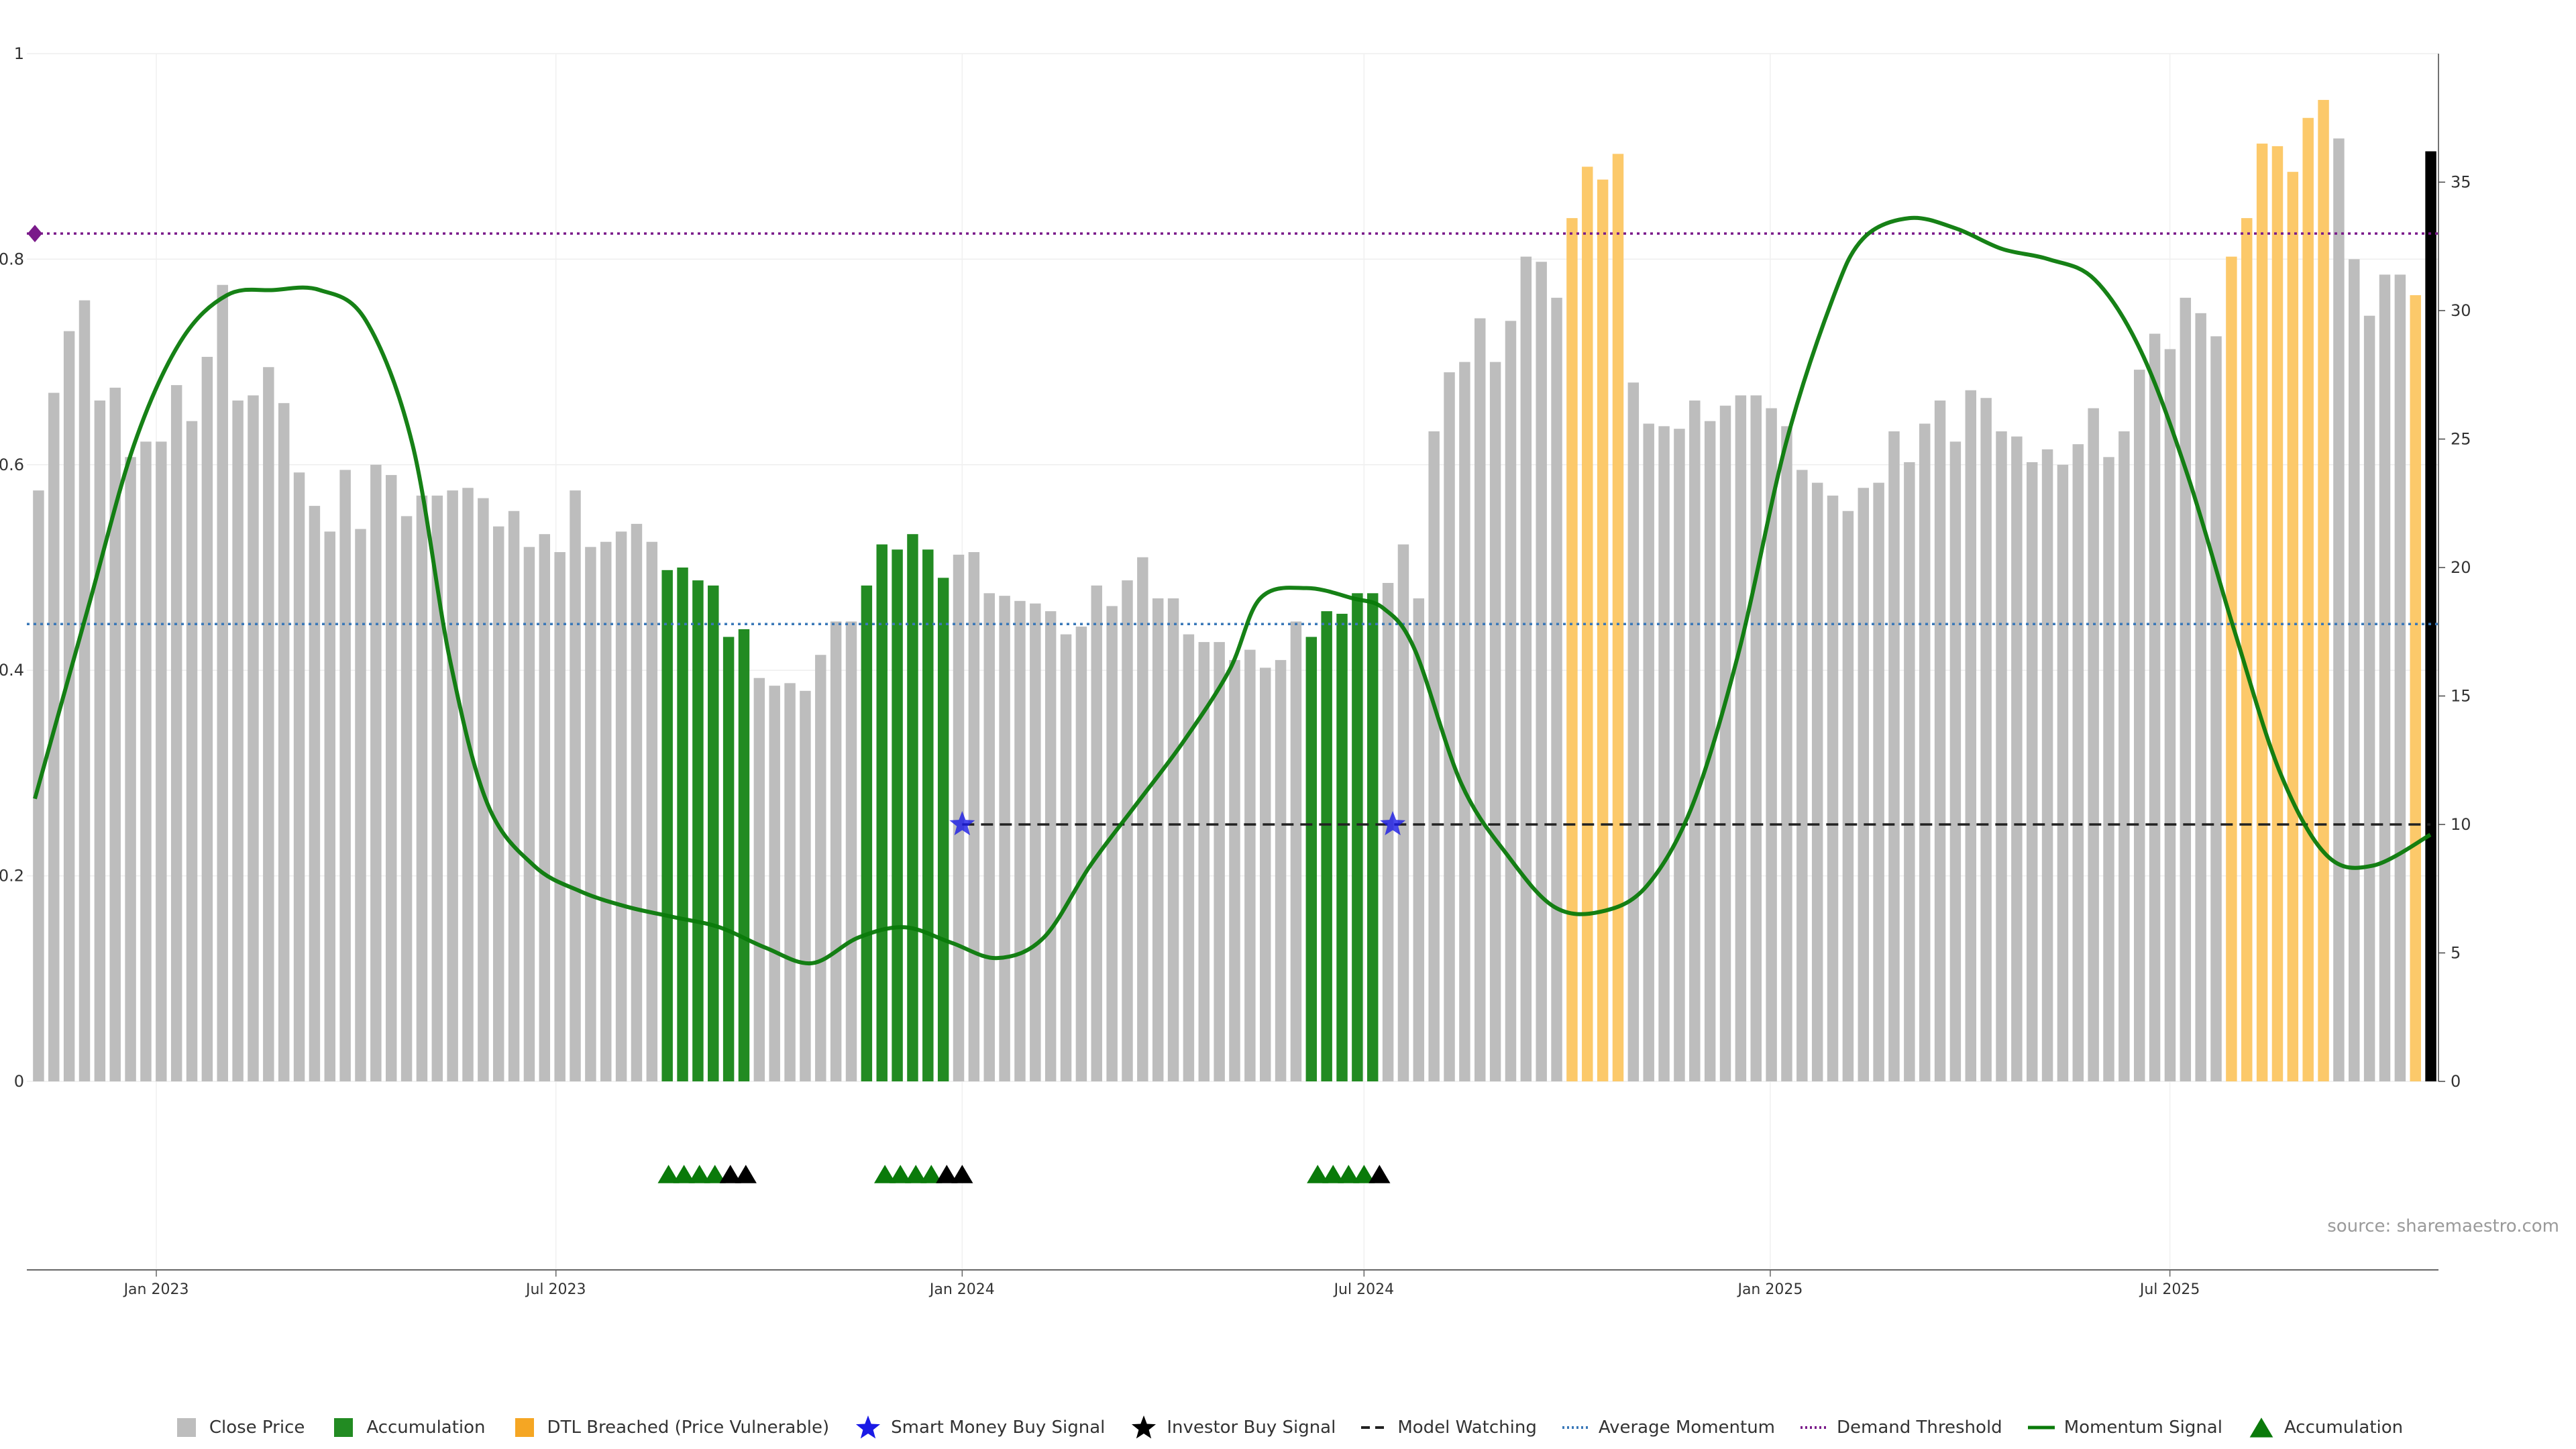  Describe the element at coordinates (2461, 439) in the screenshot. I see `y-right-tick-label: 25` at that location.